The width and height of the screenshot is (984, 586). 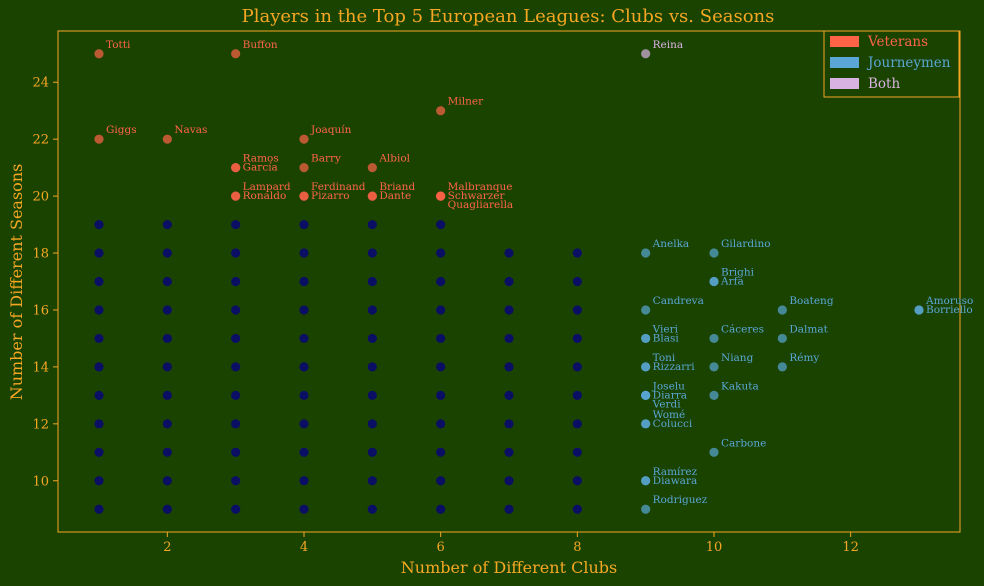 I want to click on point-label: Arfa, so click(x=732, y=282).